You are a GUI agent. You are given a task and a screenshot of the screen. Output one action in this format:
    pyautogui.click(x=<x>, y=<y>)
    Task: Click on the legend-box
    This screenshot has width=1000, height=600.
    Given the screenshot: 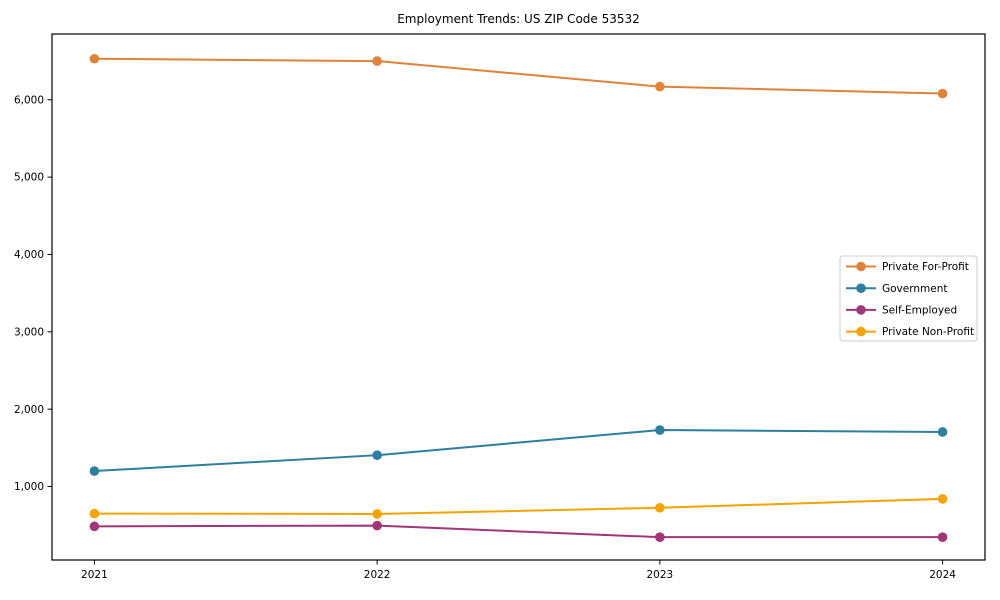 What is the action you would take?
    pyautogui.click(x=908, y=298)
    